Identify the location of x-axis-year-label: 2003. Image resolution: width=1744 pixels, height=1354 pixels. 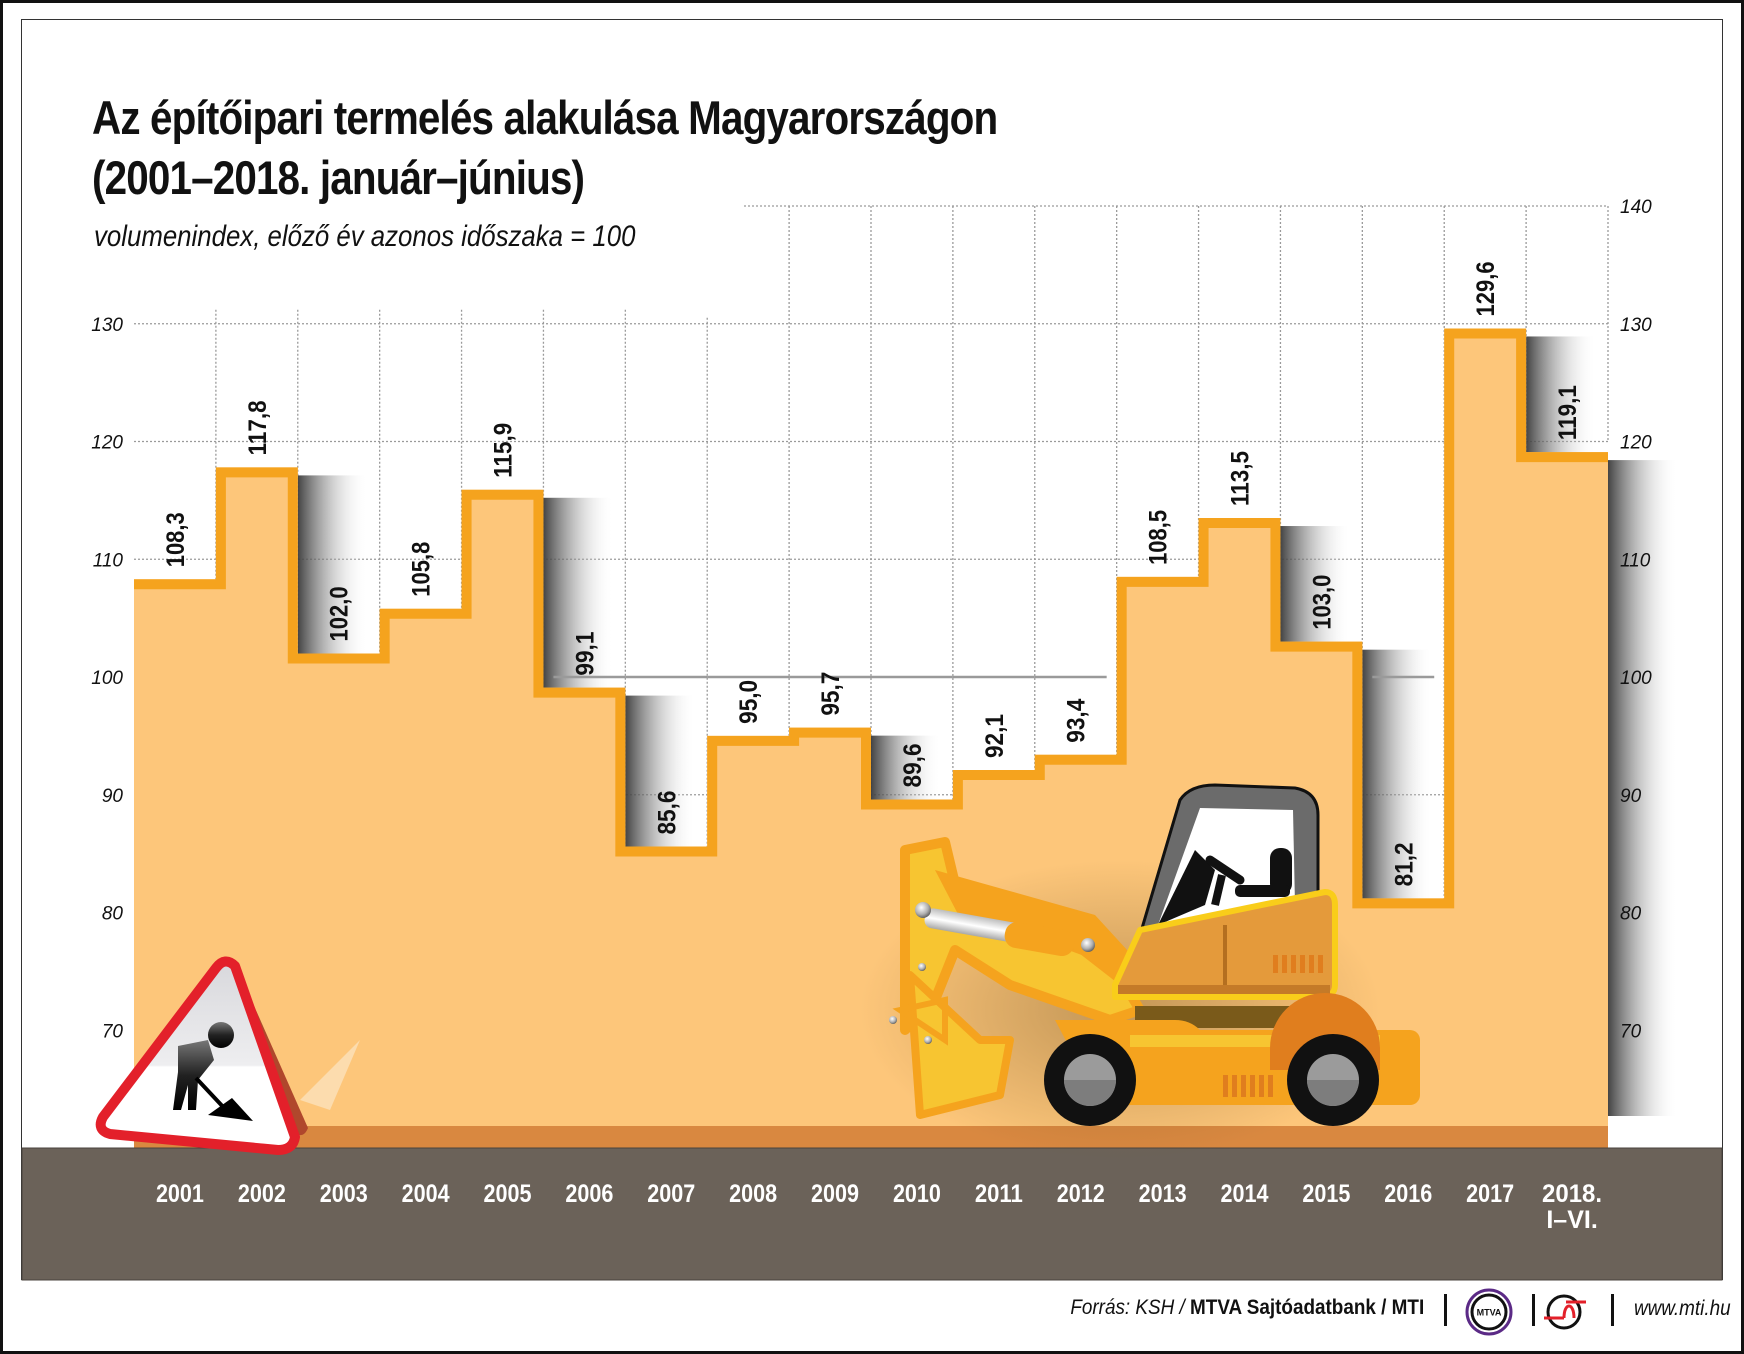
(344, 1194).